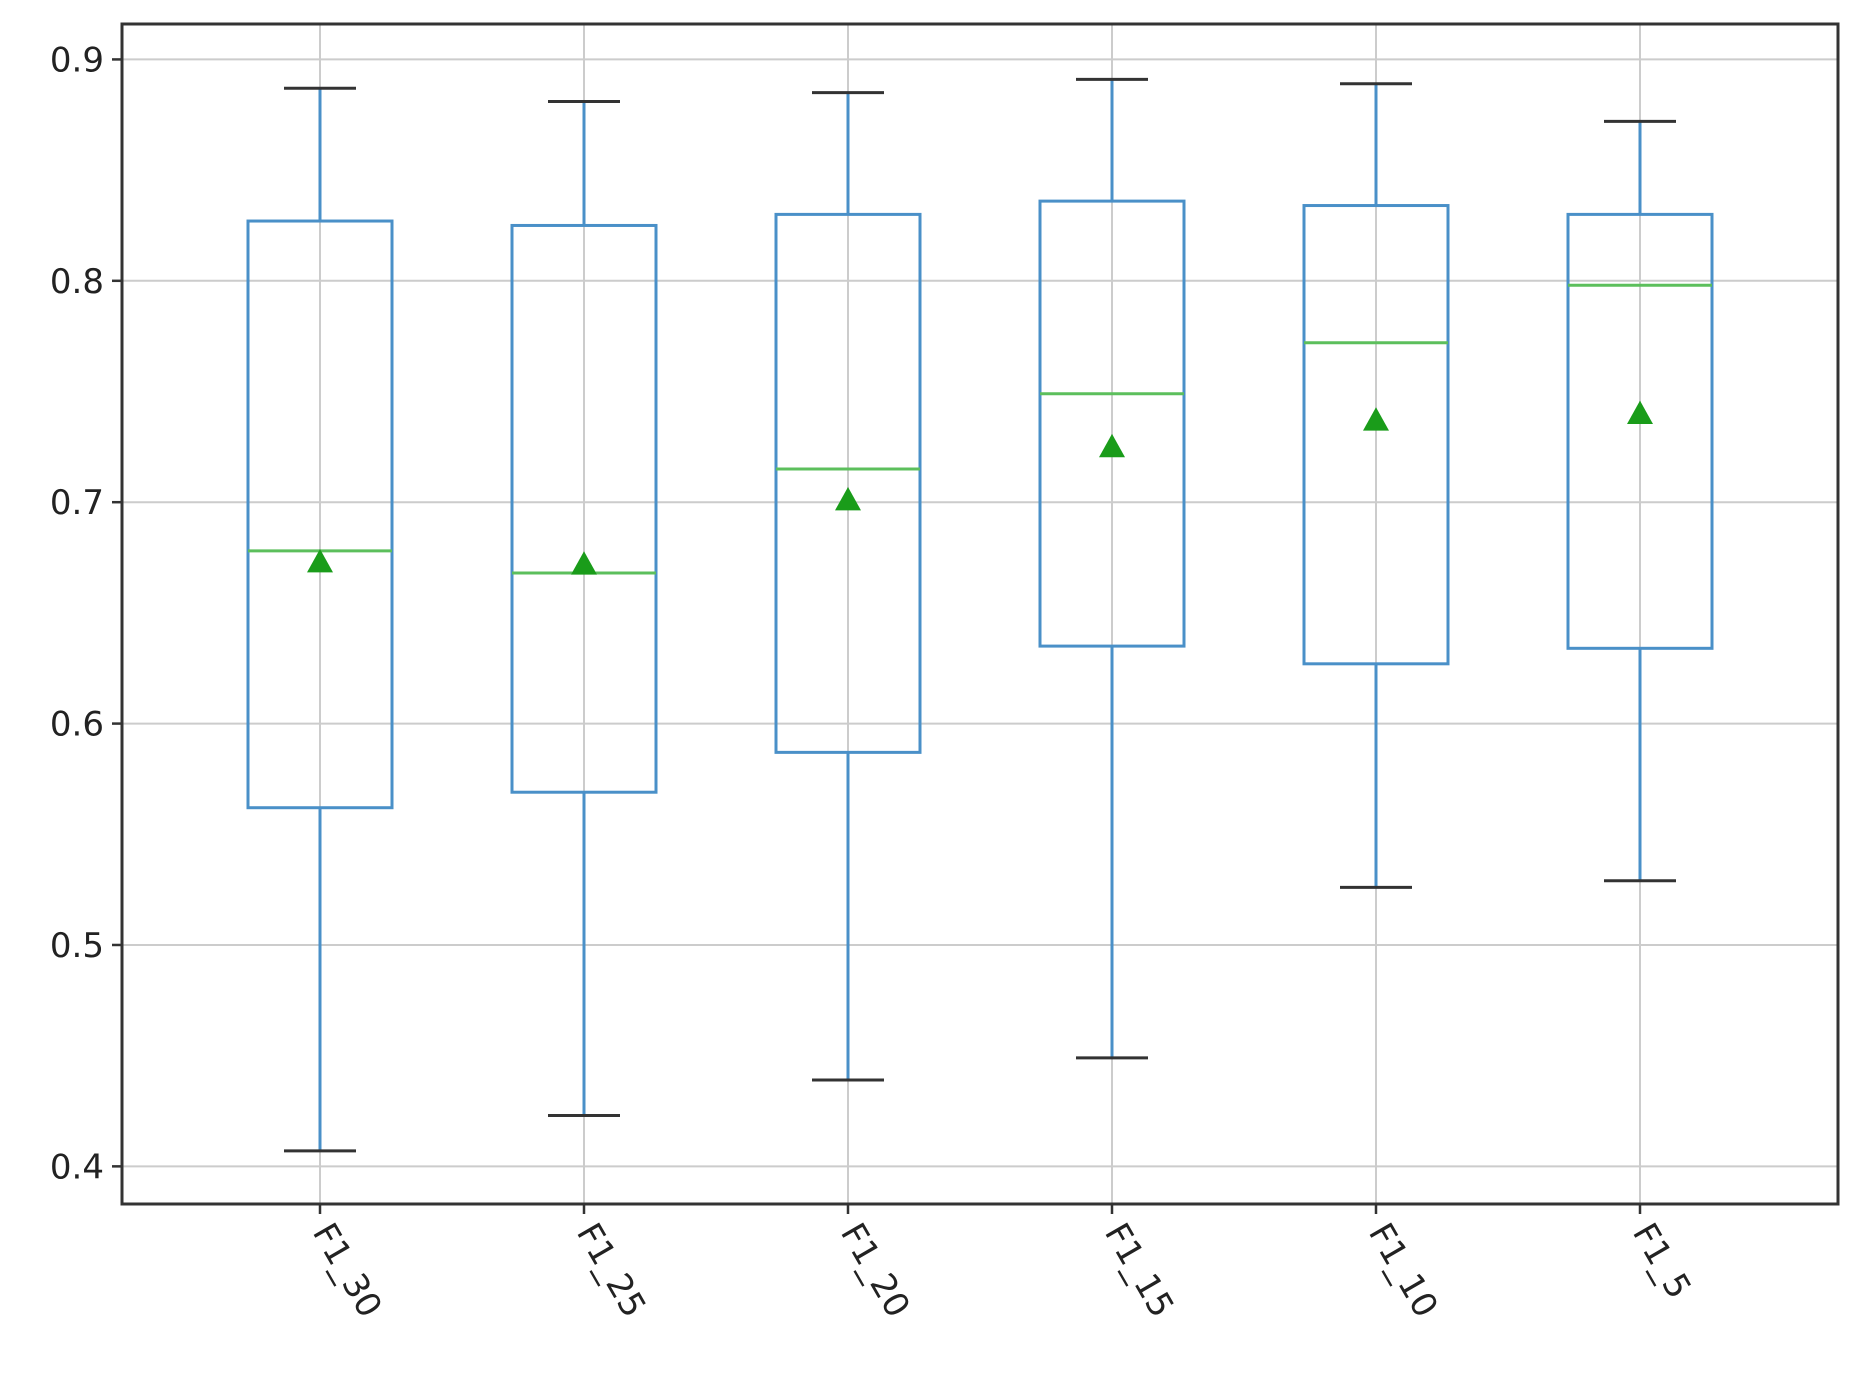 This screenshot has width=1868, height=1376. Describe the element at coordinates (77, 503) in the screenshot. I see `y-tick-label: 0.7` at that location.